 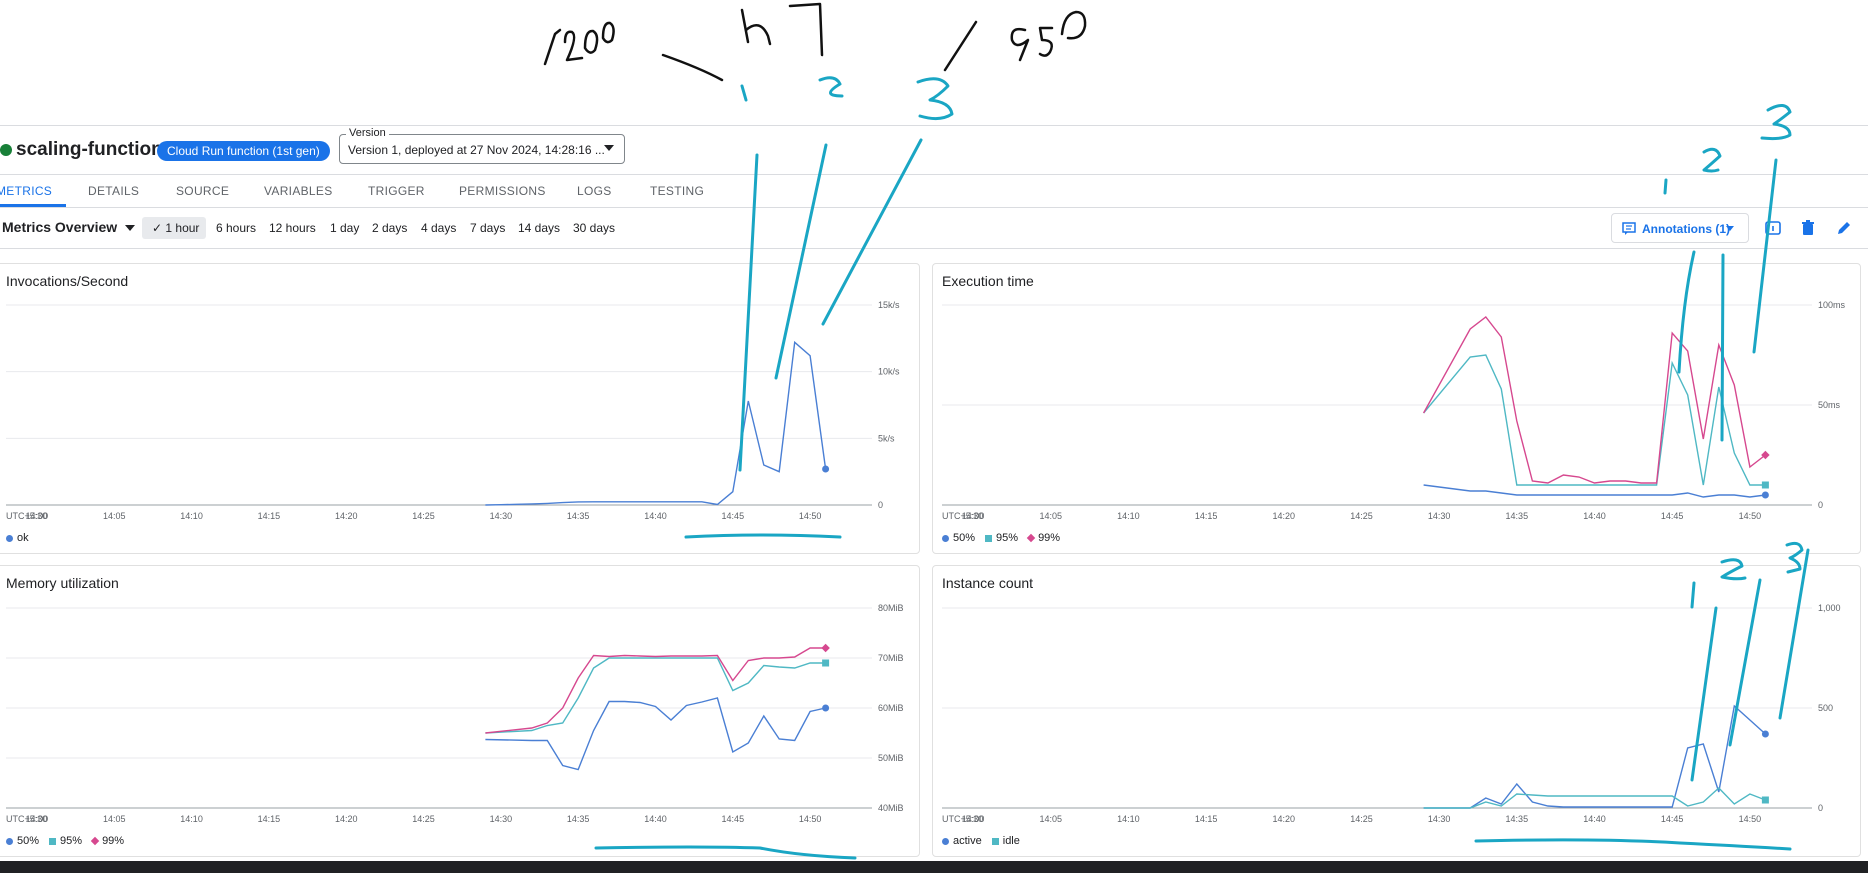 I want to click on legend-label: idle, so click(x=1011, y=841).